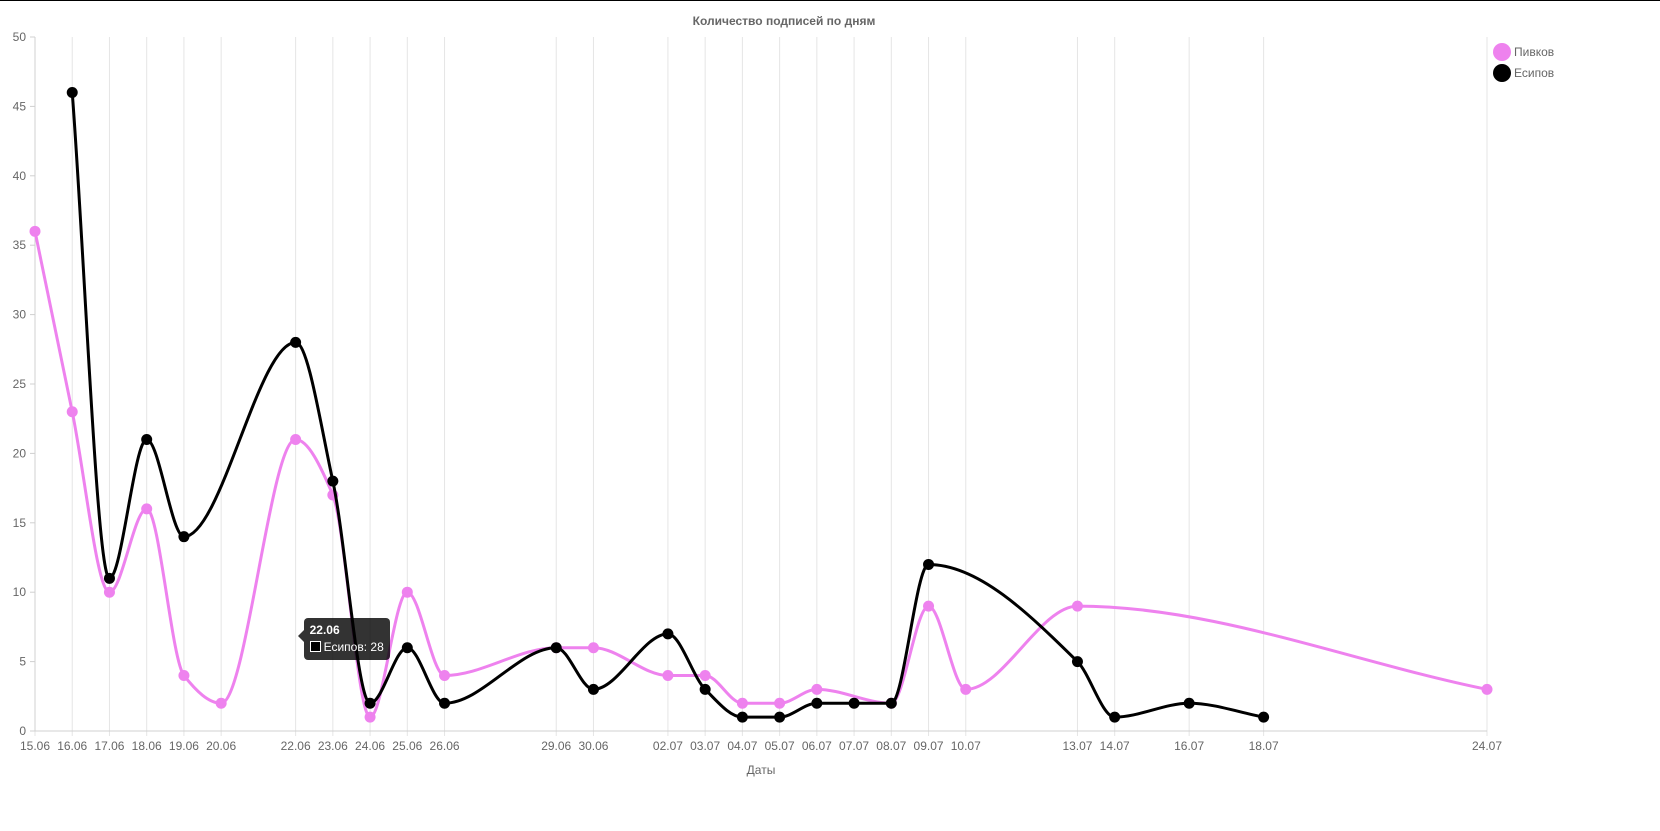  I want to click on tooltip: 22.06 Есипов: 28, so click(343, 639).